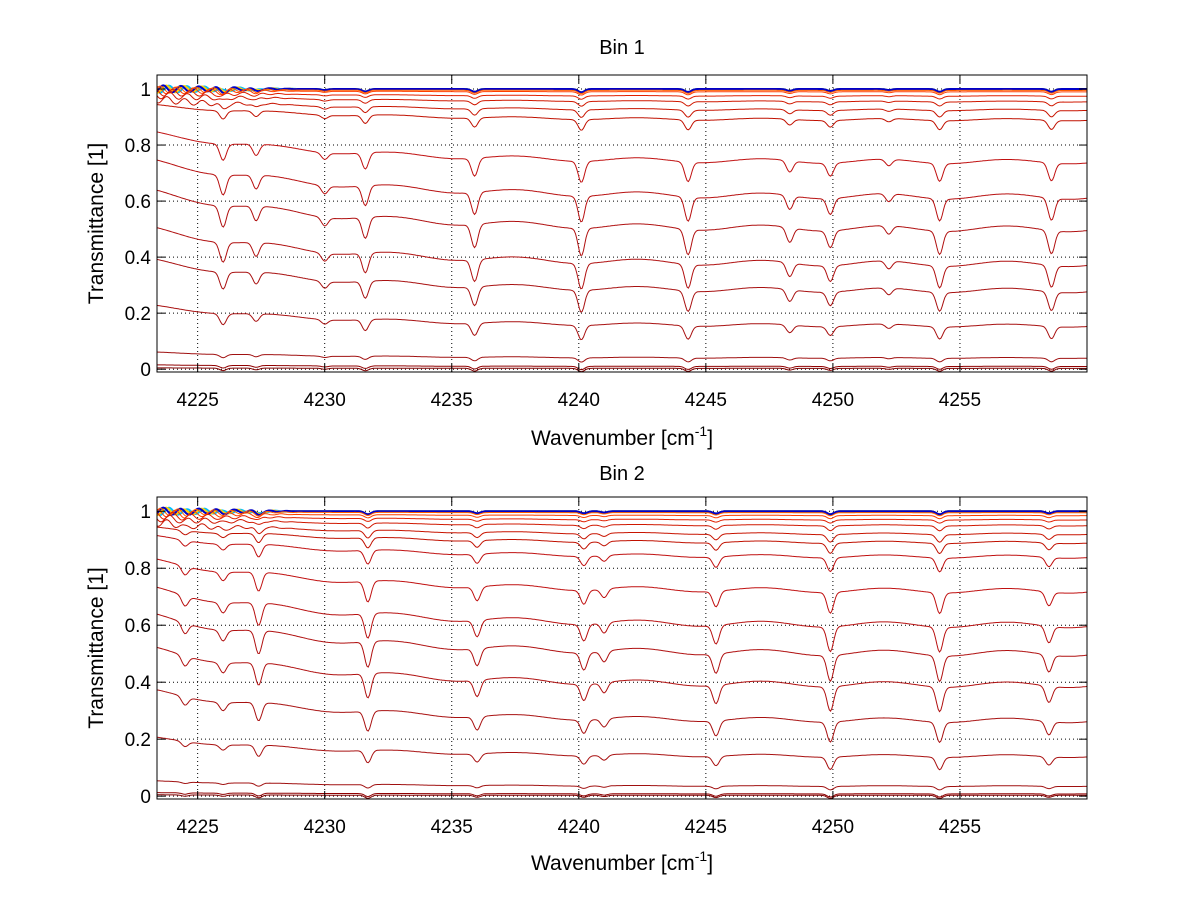 This screenshot has height=901, width=1200. Describe the element at coordinates (622, 48) in the screenshot. I see `chart-title: Bin 1` at that location.